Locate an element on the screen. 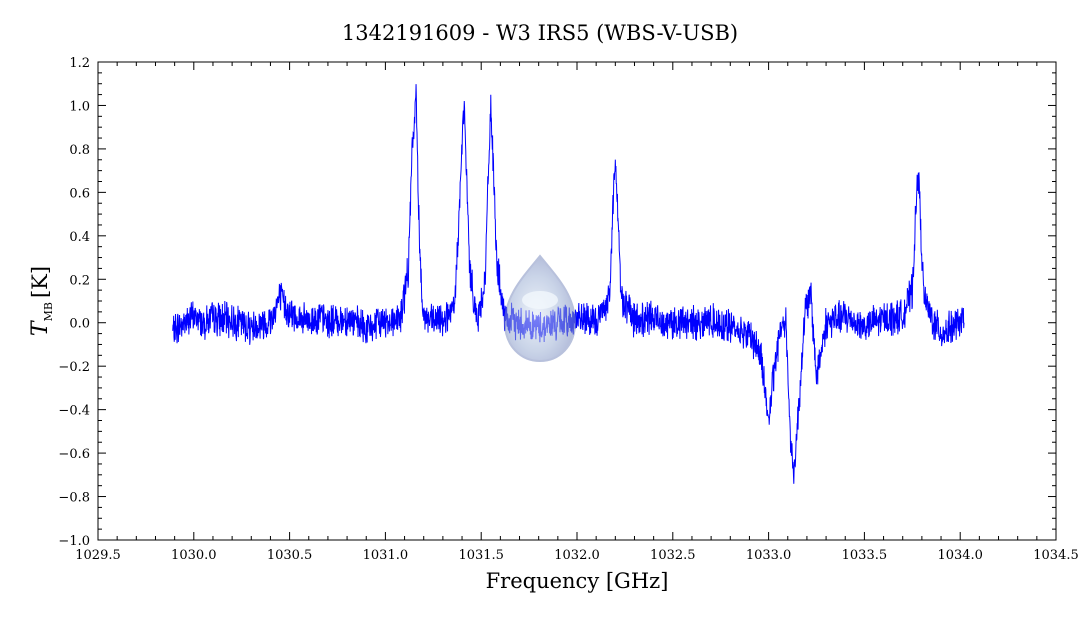 Image resolution: width=1080 pixels, height=618 pixels. y-tick-label: 0.8 is located at coordinates (79, 150).